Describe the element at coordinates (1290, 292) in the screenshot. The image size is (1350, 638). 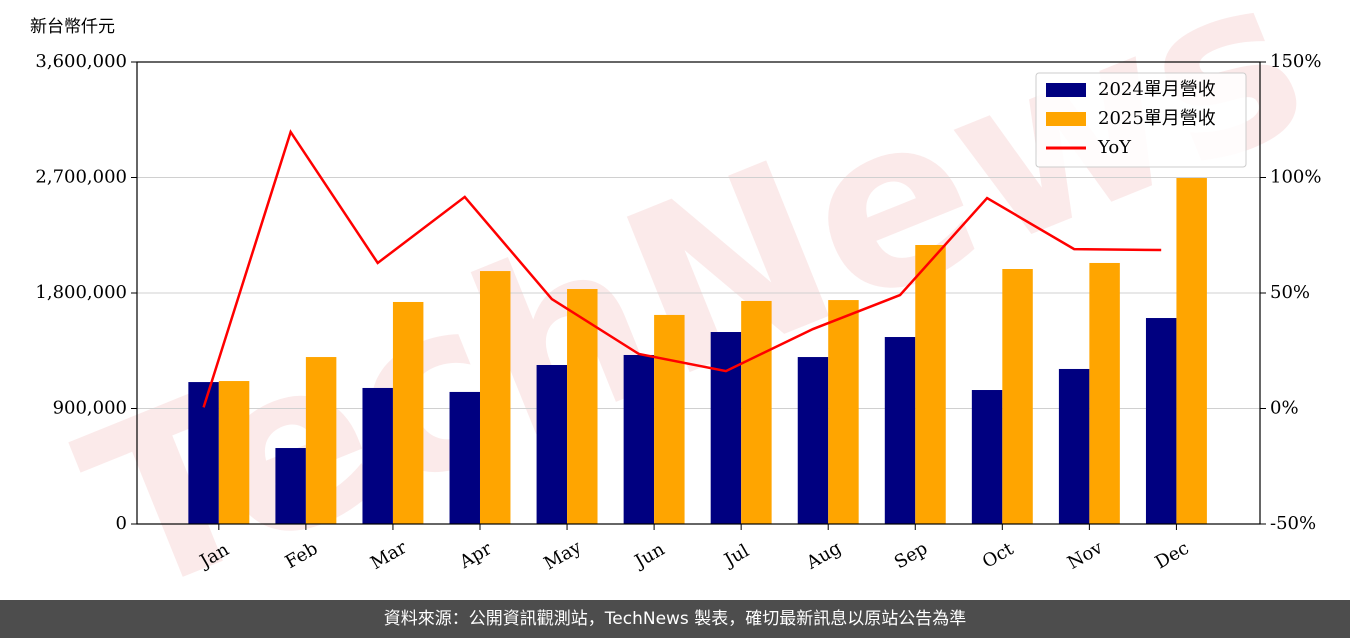
I see `y2-tick-label: 50%` at that location.